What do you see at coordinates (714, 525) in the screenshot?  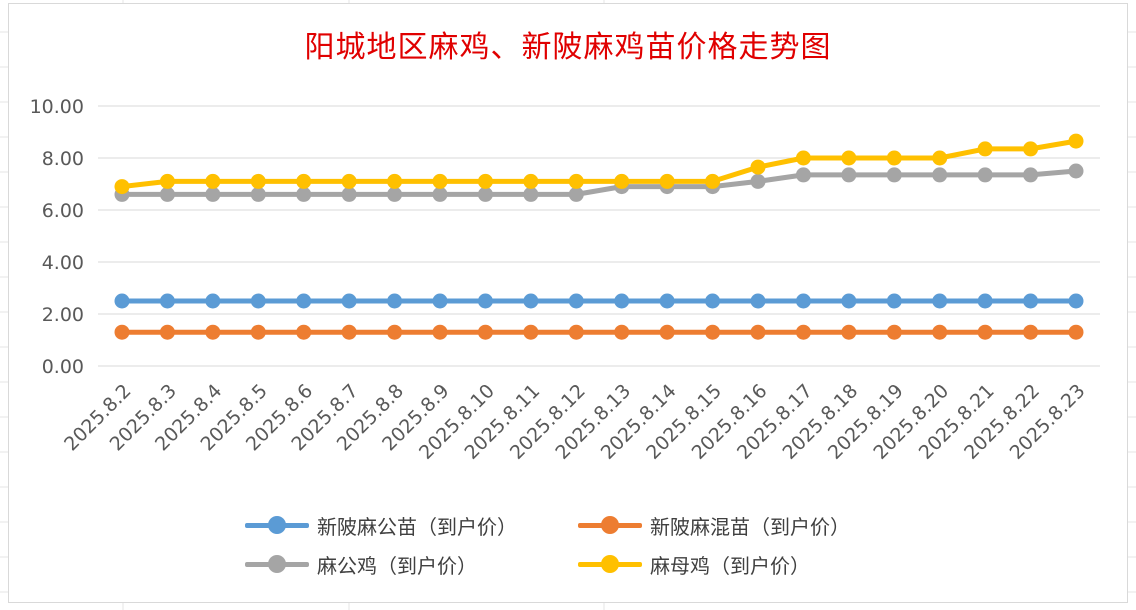 I see `legend-item-series-2: 新陂麻混苗（到户价）` at bounding box center [714, 525].